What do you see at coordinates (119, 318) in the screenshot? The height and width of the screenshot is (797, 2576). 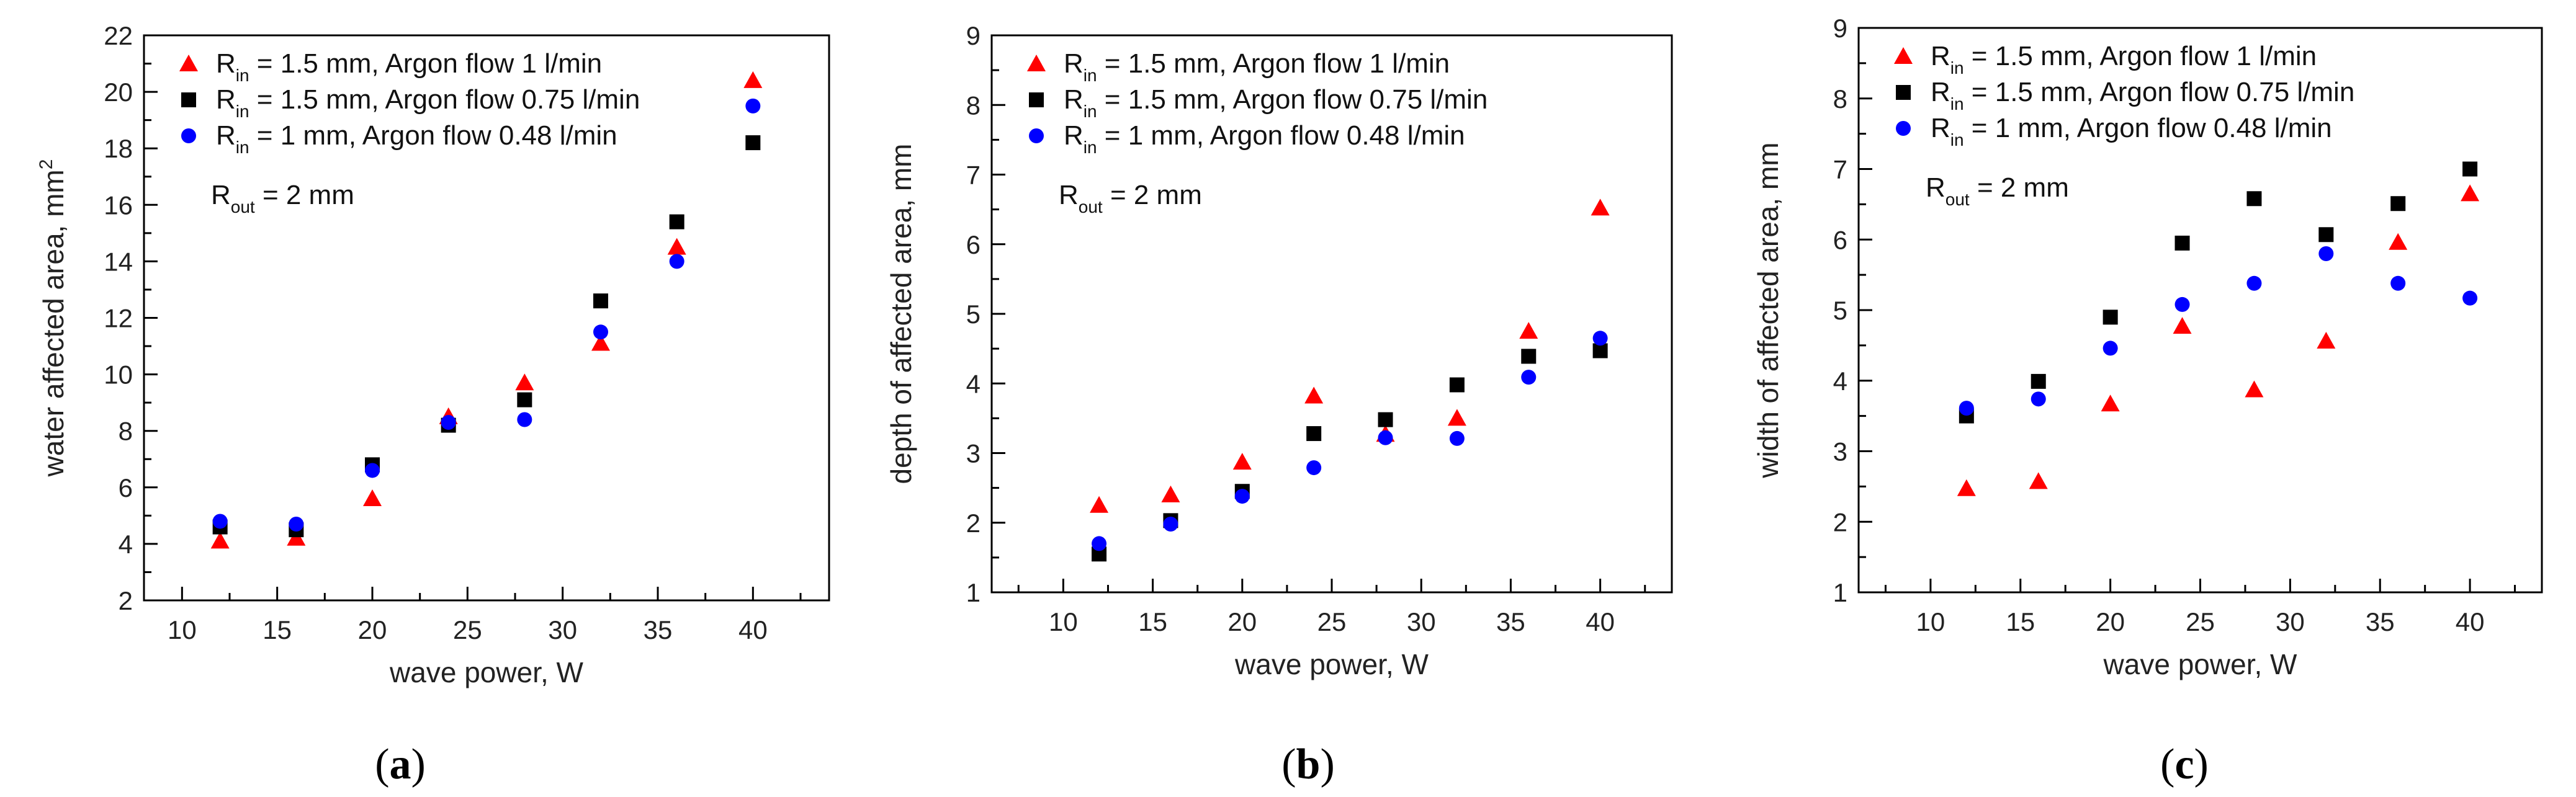 I see `y-tick-label: 12` at bounding box center [119, 318].